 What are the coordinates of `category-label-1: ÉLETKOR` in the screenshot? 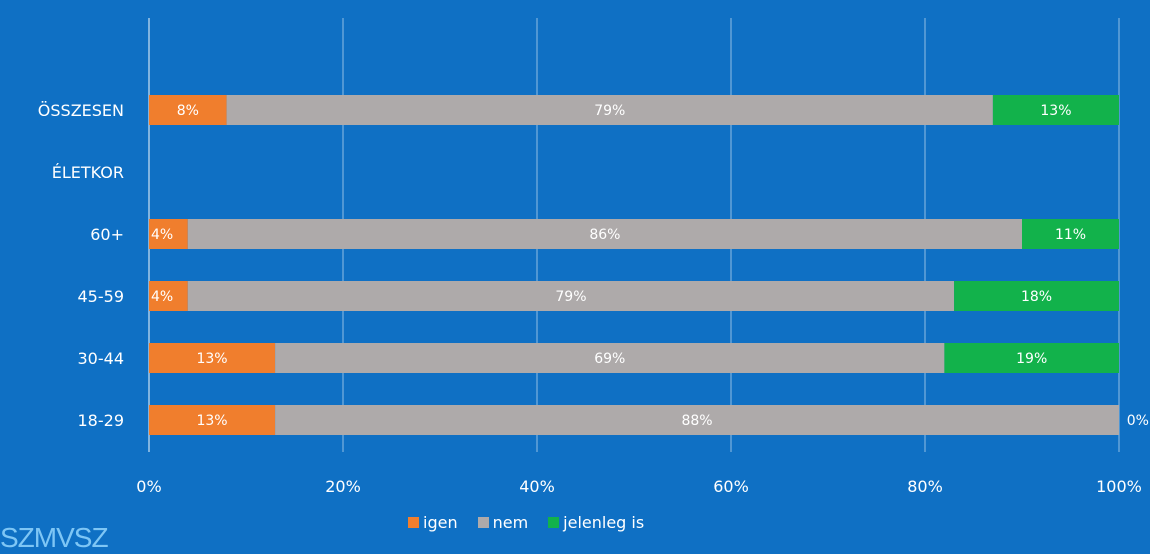 It's located at (88, 172).